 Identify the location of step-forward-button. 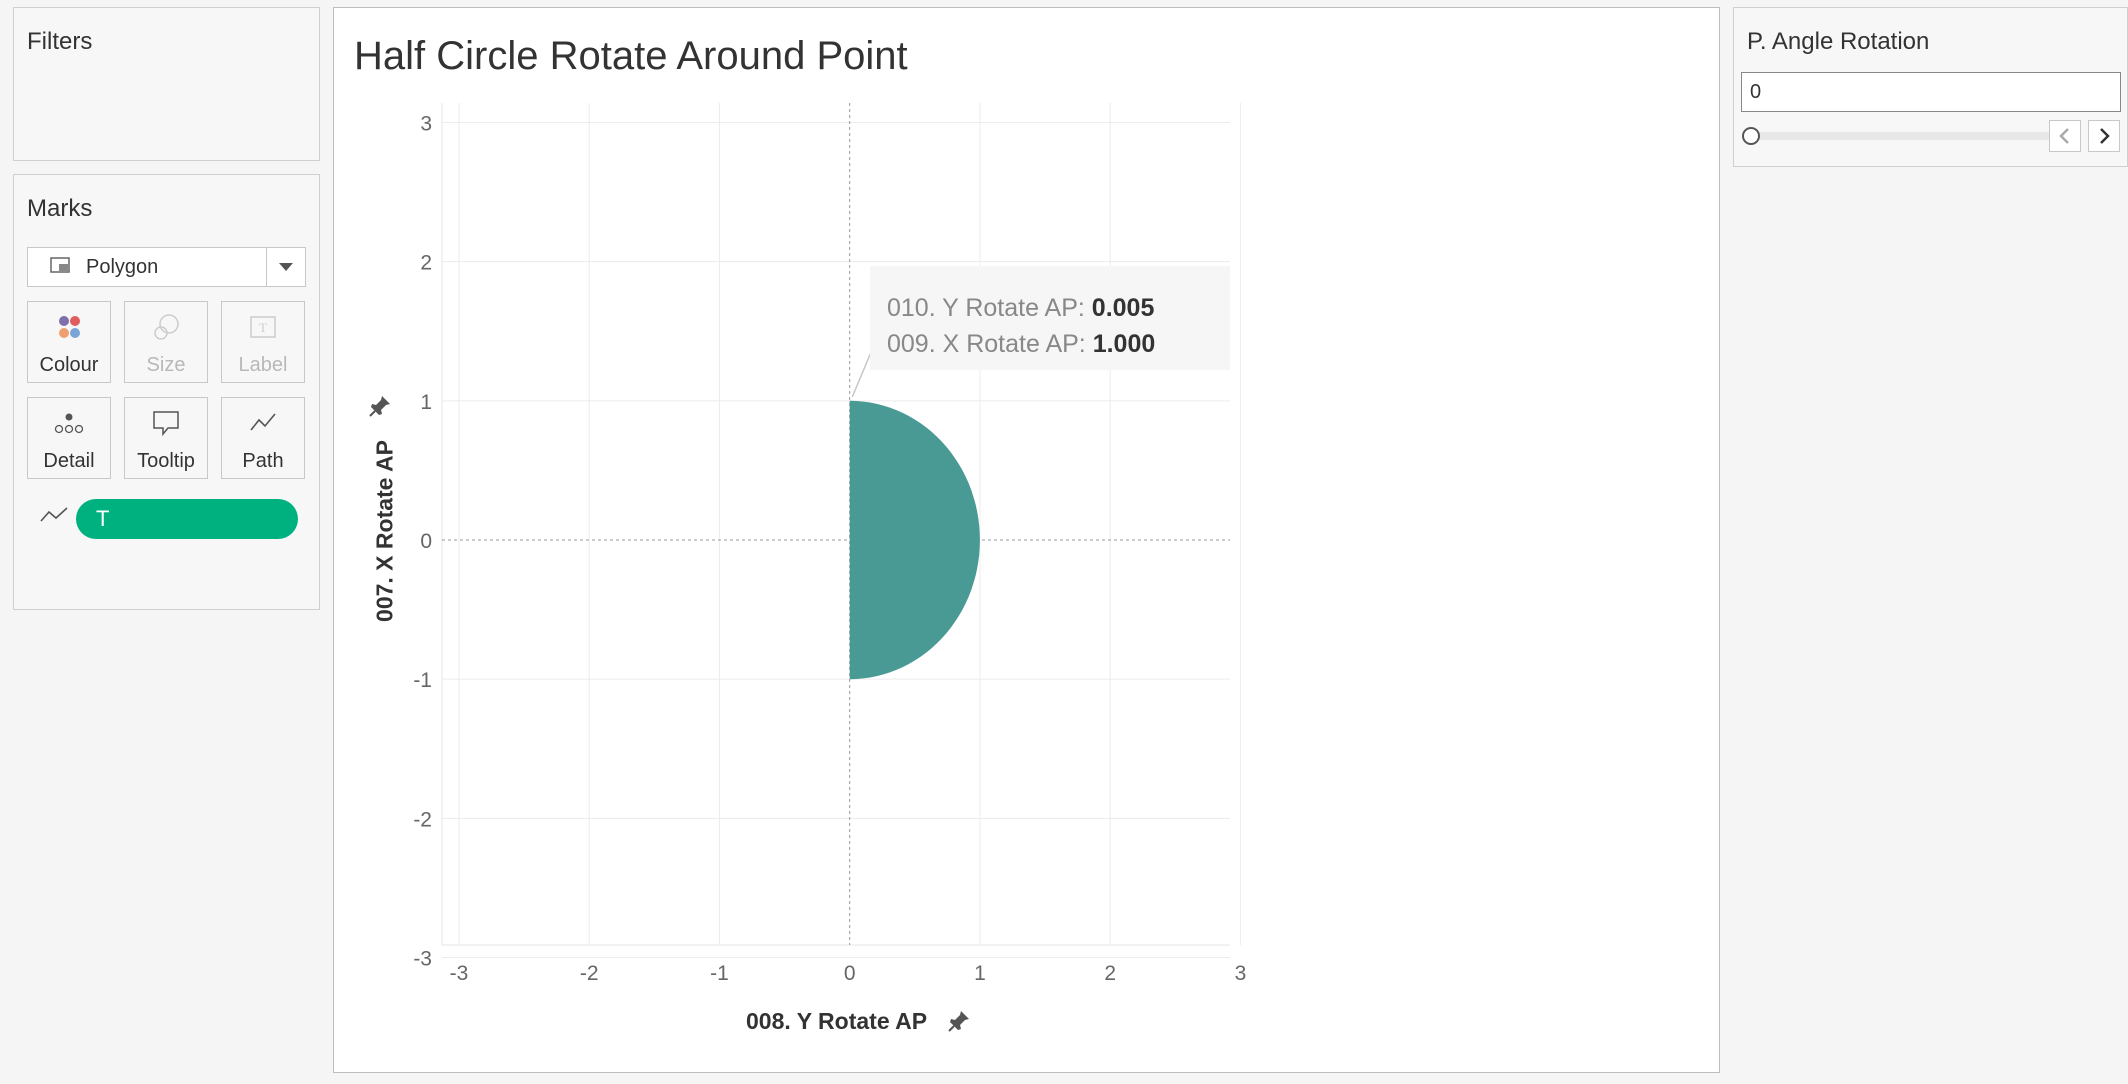
(2104, 136).